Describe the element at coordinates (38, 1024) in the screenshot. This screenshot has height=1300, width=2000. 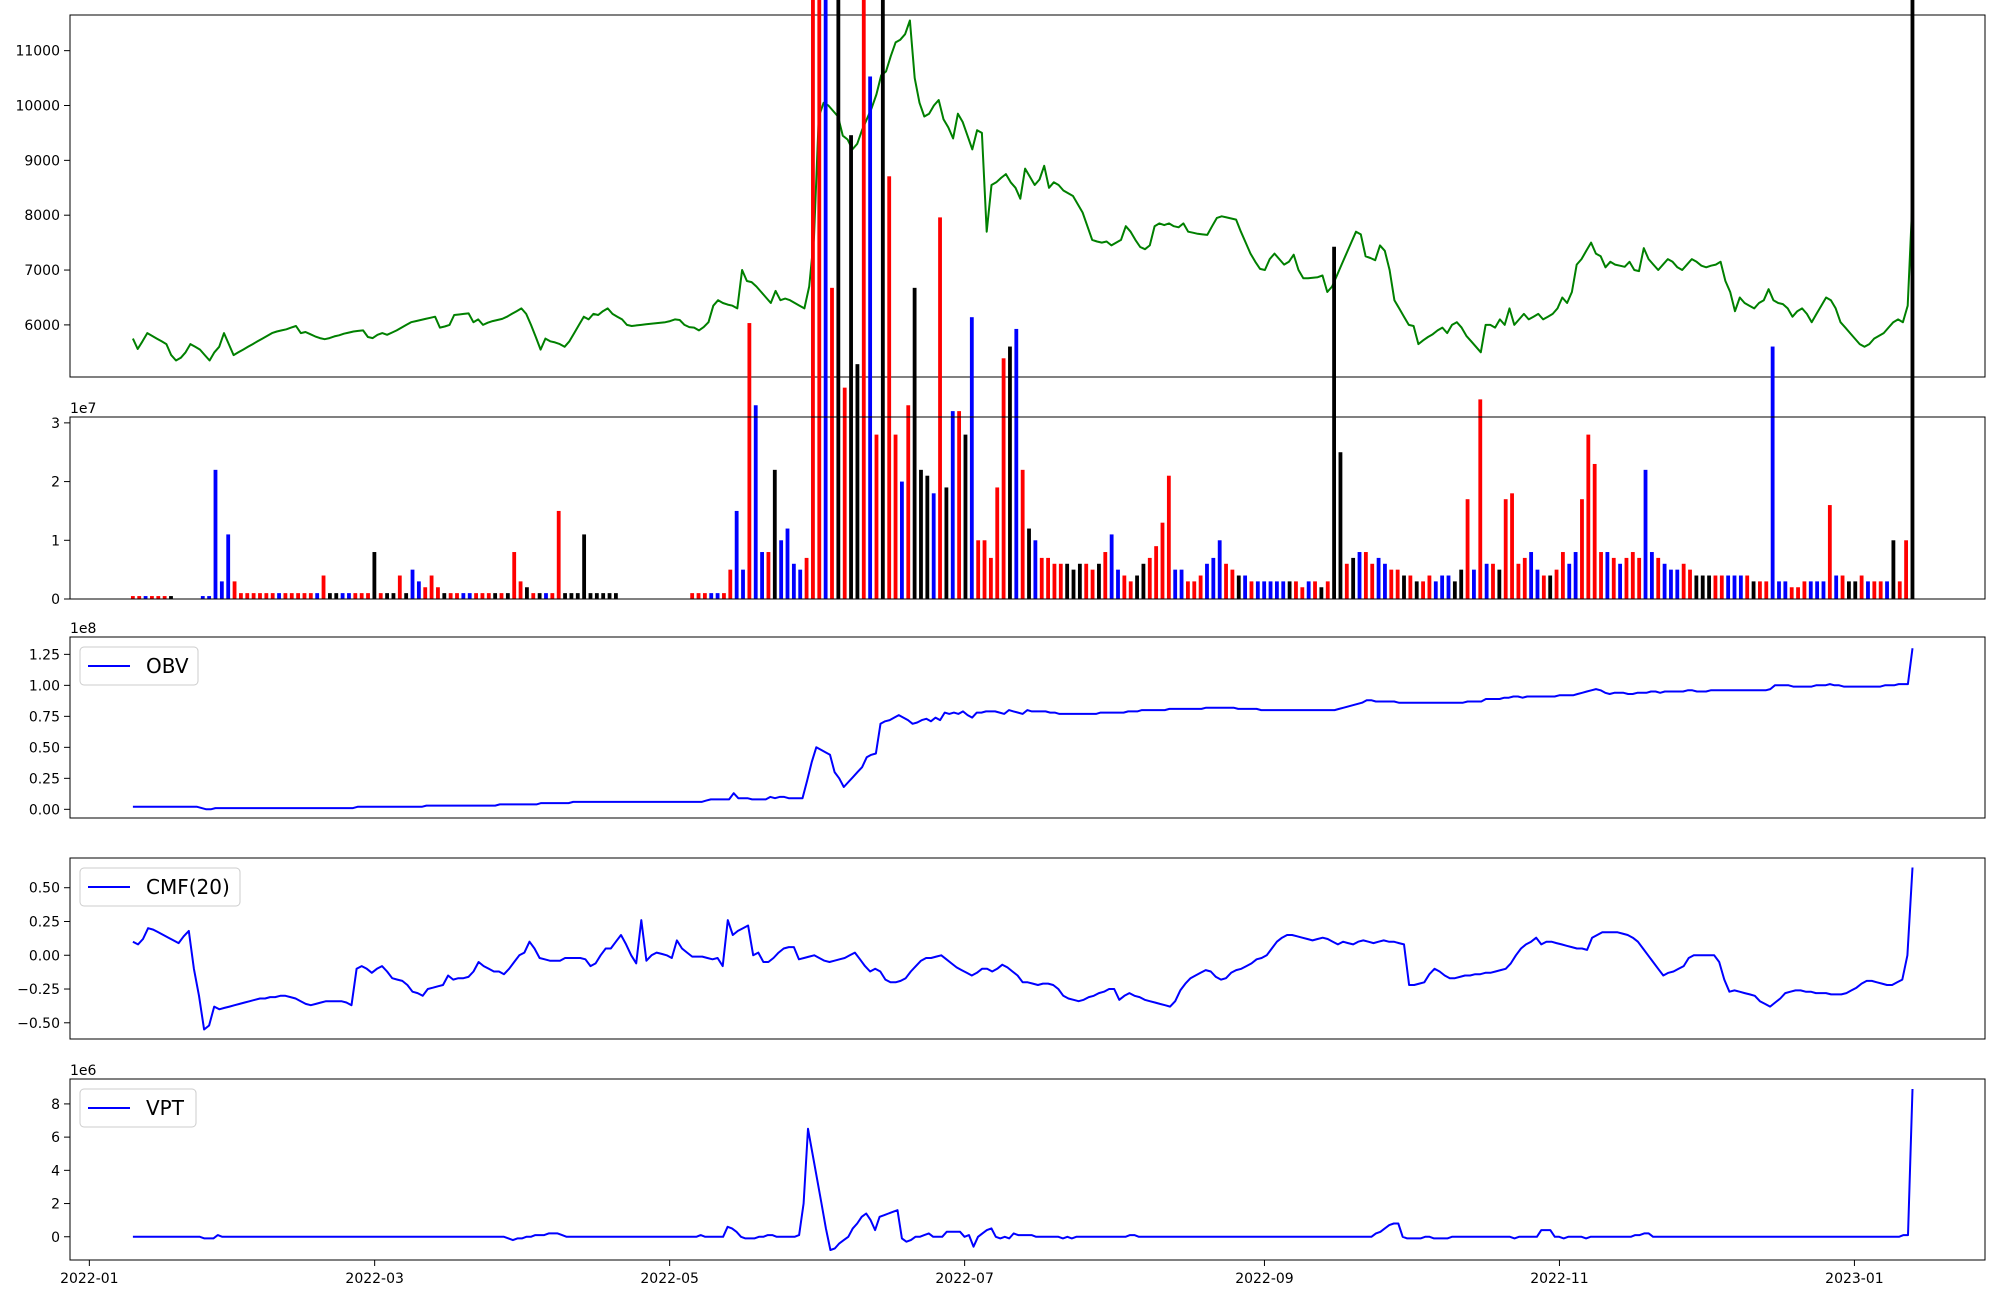
I see `cmf-ytick-label: −0.50` at that location.